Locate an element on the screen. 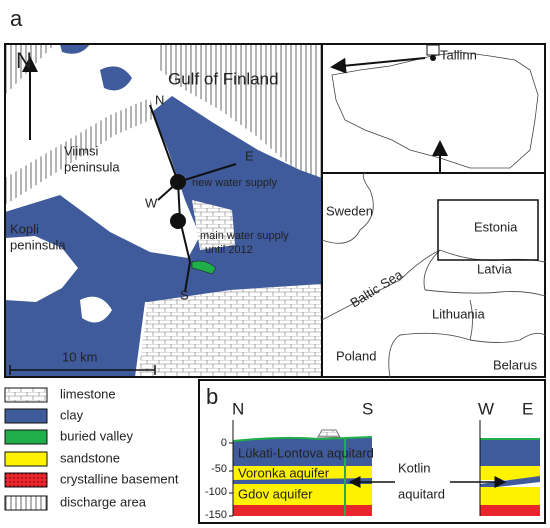  scale-label: 10 km is located at coordinates (79, 356).